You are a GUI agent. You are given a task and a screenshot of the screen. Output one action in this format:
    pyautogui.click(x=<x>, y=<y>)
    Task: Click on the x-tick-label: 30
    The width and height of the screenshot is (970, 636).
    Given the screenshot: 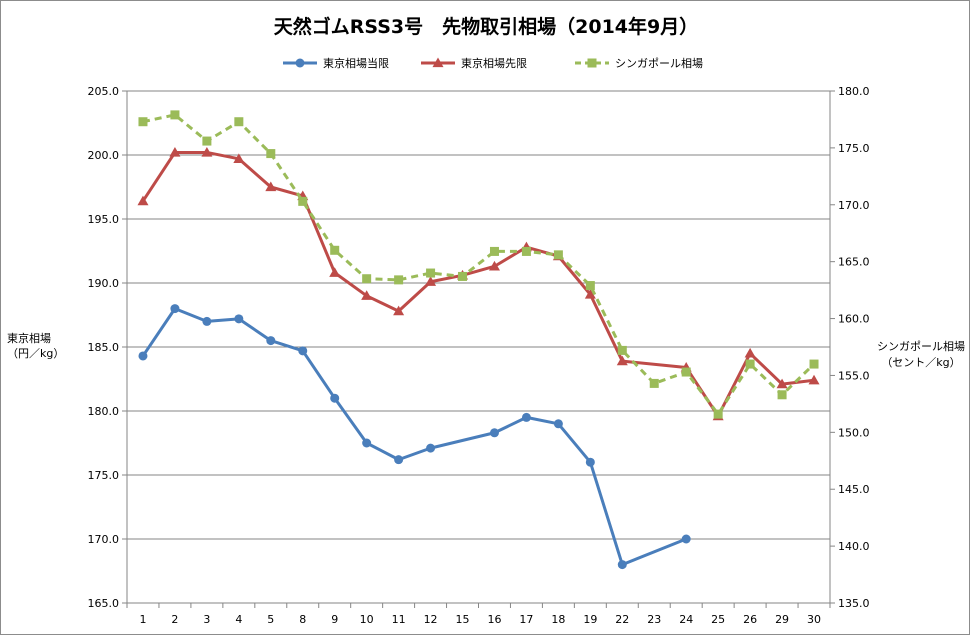 What is the action you would take?
    pyautogui.click(x=814, y=619)
    